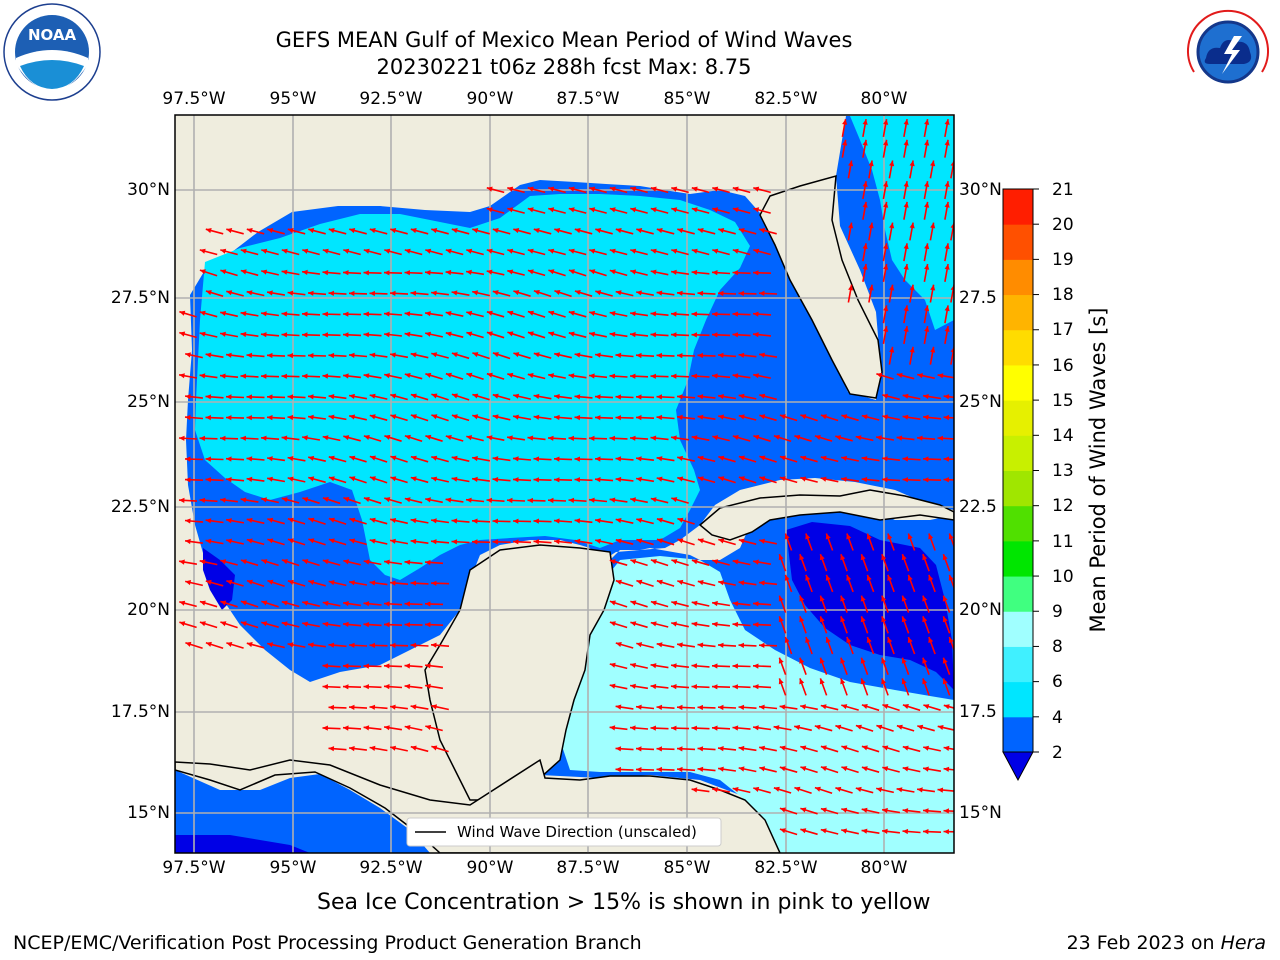 Image resolution: width=1280 pixels, height=960 pixels. I want to click on footer-machine: Hera, so click(1243, 943).